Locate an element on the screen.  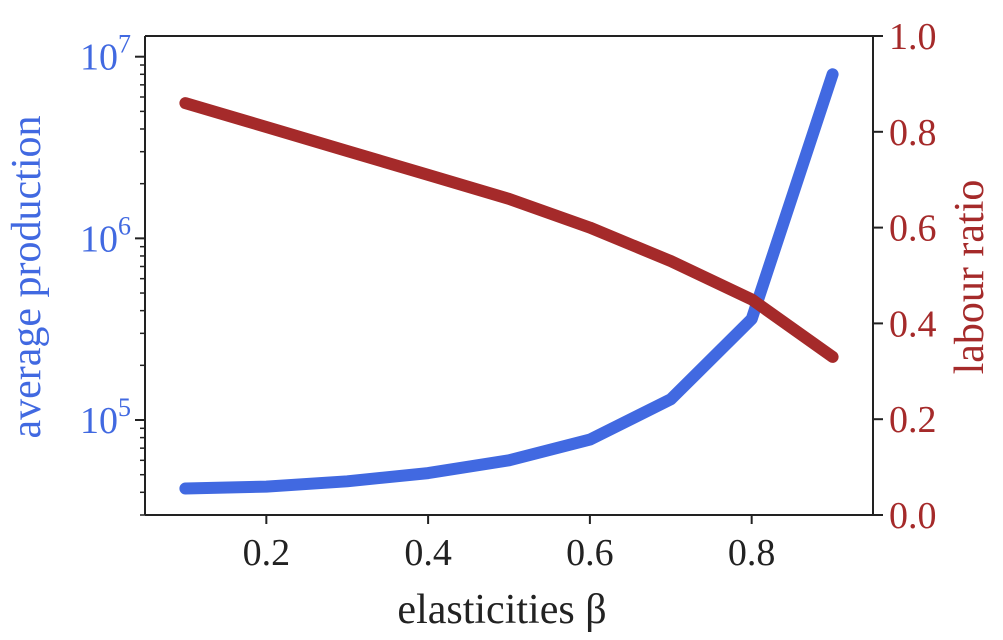
x-tick-label: 0.2 is located at coordinates (267, 553).